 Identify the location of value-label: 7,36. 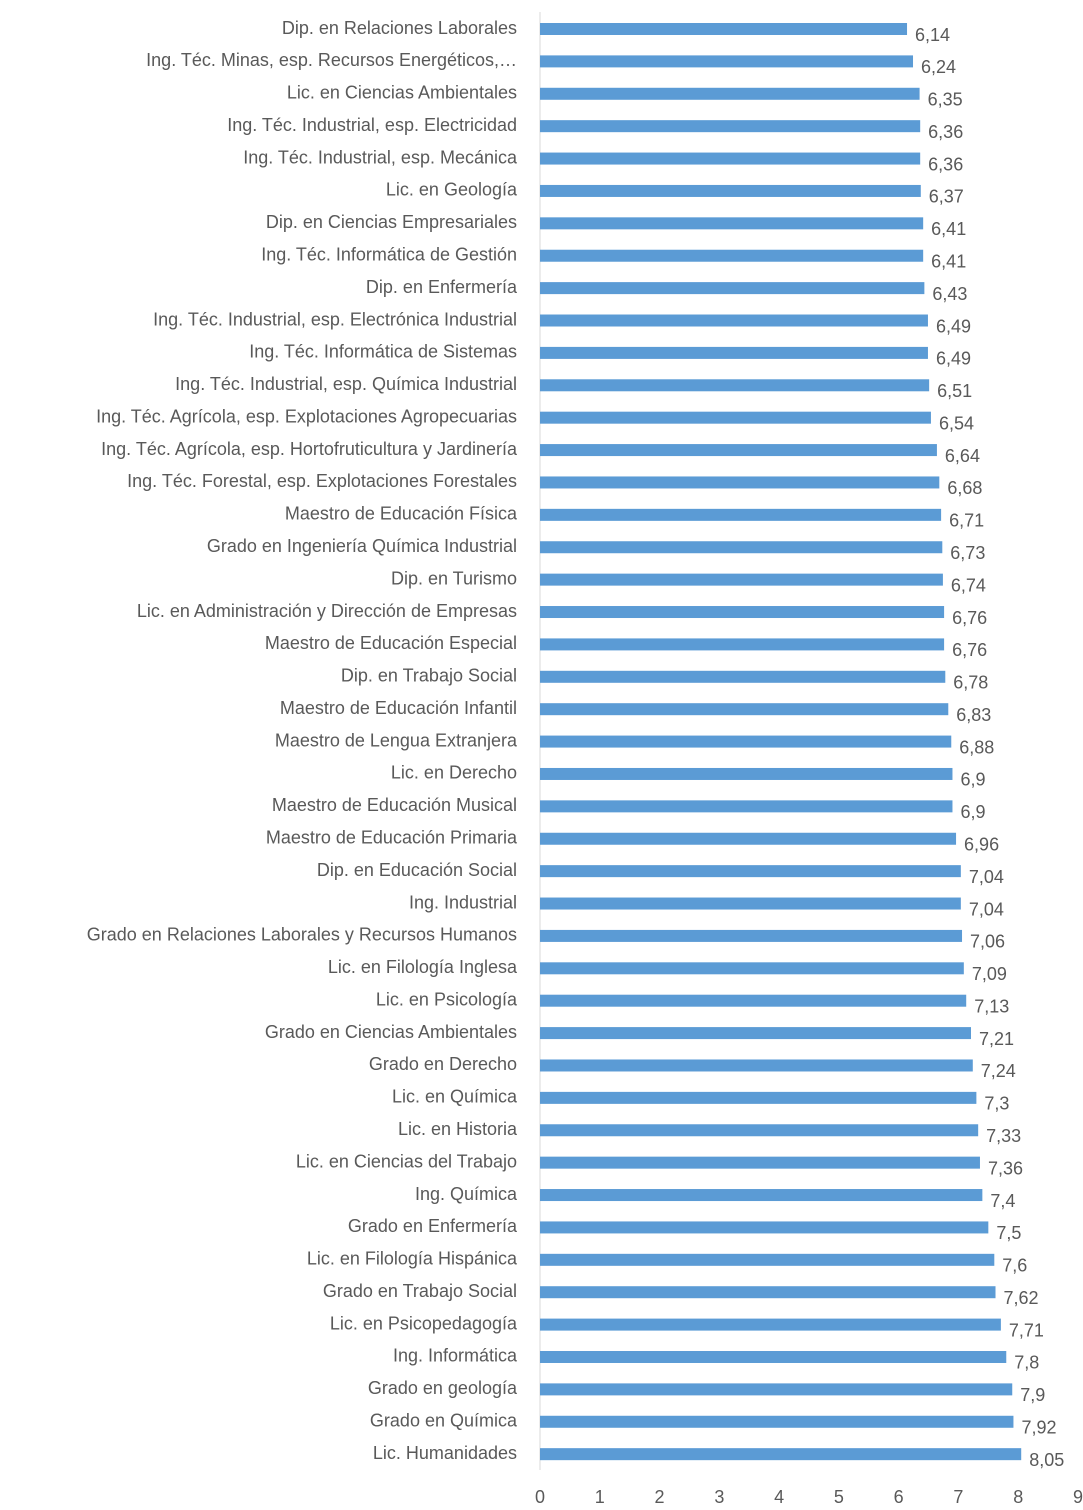
(1005, 1168).